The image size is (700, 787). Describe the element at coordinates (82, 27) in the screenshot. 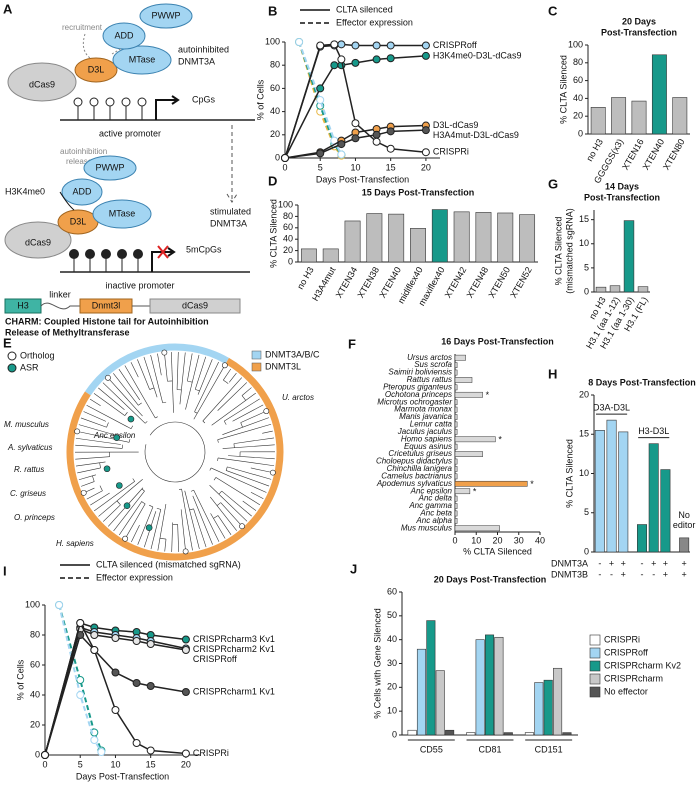

I see `annotation: recruitment` at that location.